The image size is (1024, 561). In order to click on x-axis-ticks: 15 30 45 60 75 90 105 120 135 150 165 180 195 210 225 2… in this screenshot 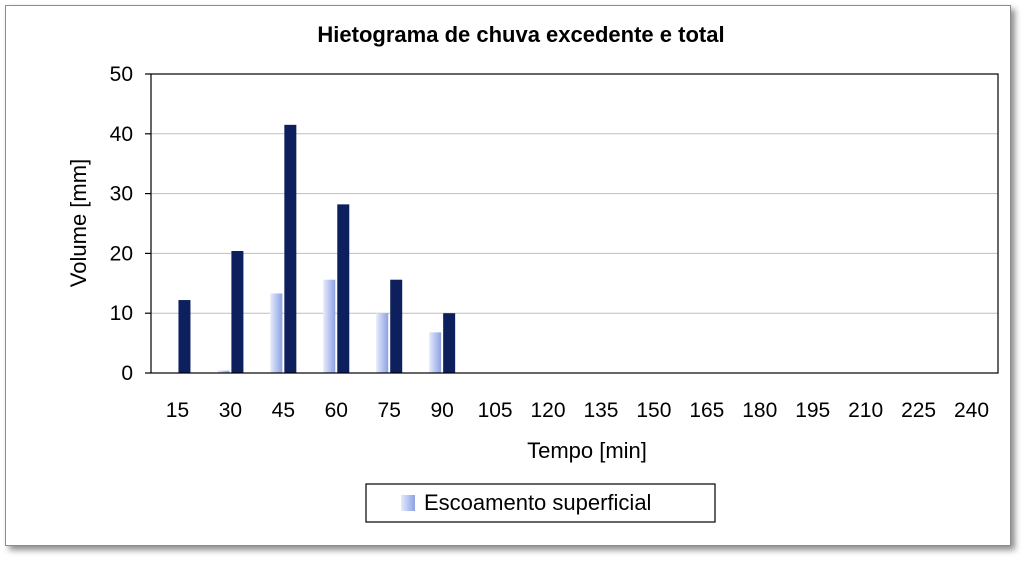, I will do `click(577, 410)`.